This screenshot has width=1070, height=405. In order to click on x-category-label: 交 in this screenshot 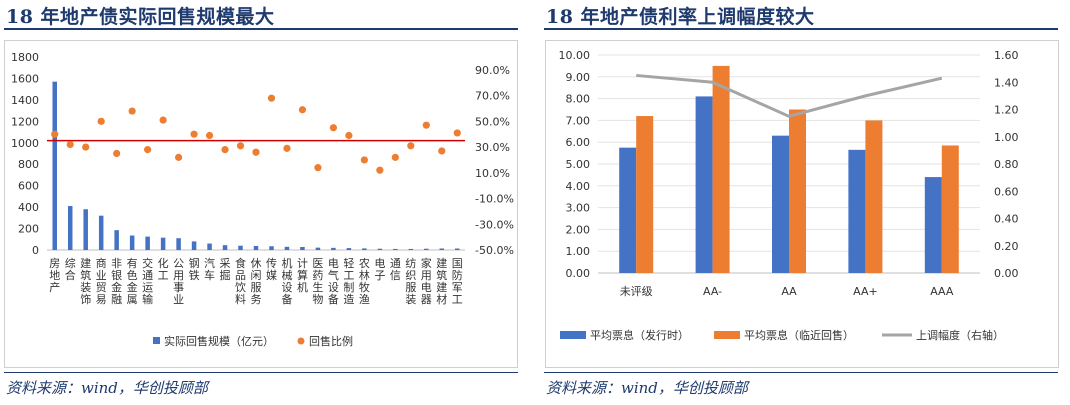, I will do `click(147, 263)`.